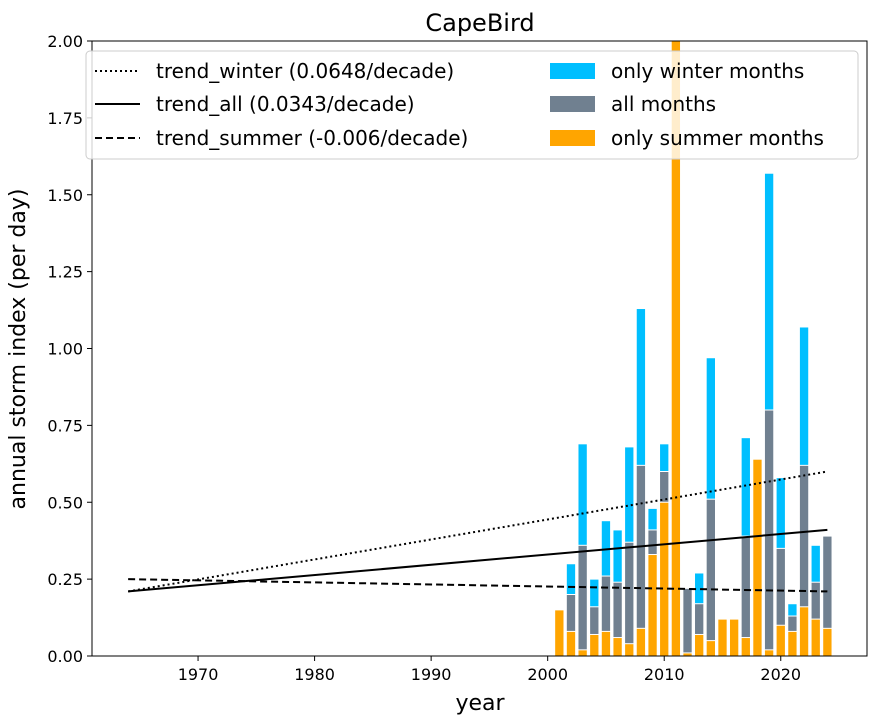  I want to click on bar-summer-2018, so click(757, 557).